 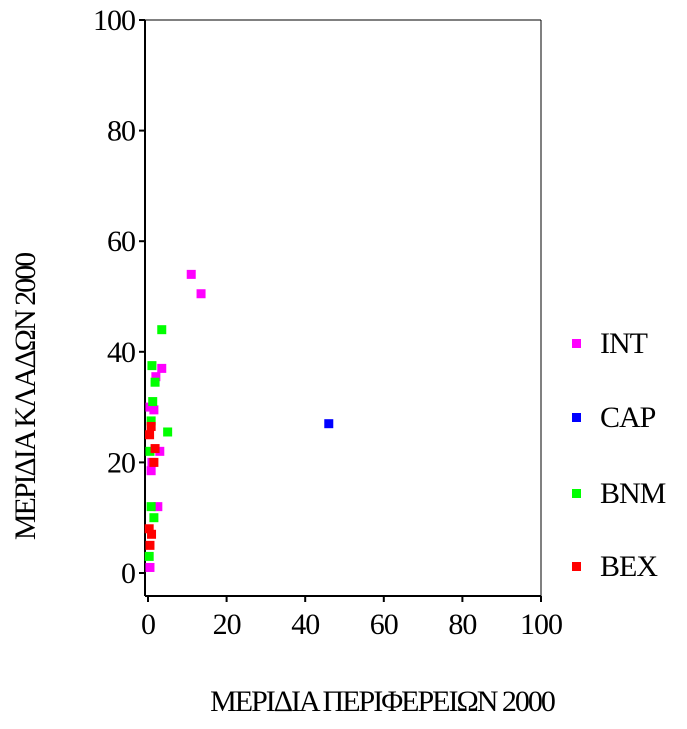 What do you see at coordinates (576, 343) in the screenshot?
I see `legend-swatch-int` at bounding box center [576, 343].